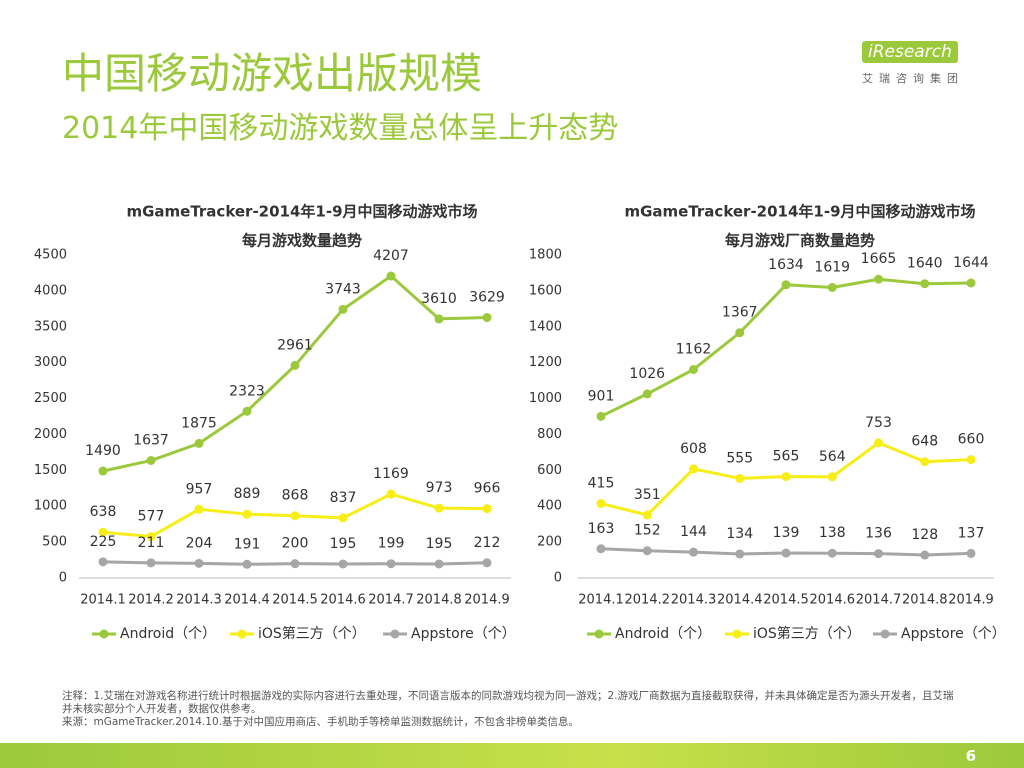 This screenshot has height=768, width=1024. I want to click on slide-title: 中国移动游戏出版规模, so click(272, 73).